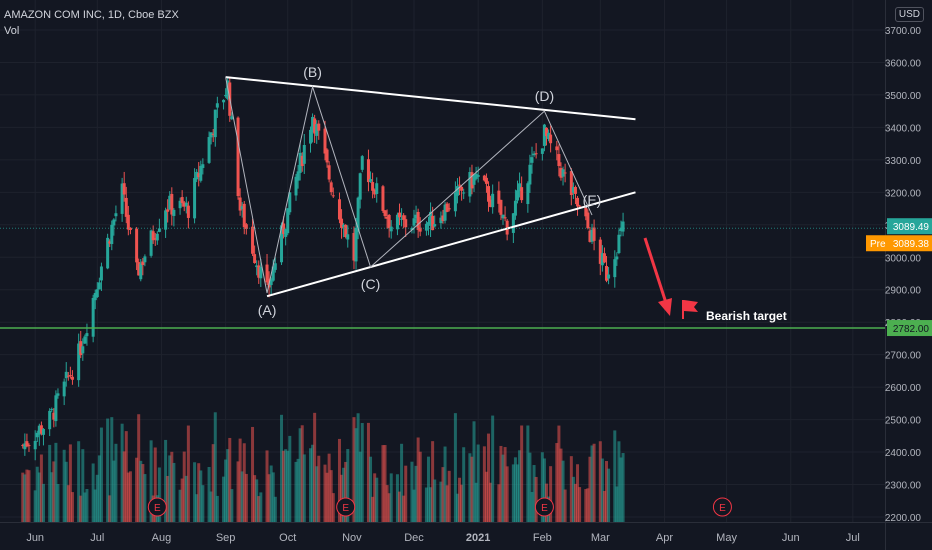 Image resolution: width=932 pixels, height=550 pixels. I want to click on earnings-marker-icon, so click(157, 507).